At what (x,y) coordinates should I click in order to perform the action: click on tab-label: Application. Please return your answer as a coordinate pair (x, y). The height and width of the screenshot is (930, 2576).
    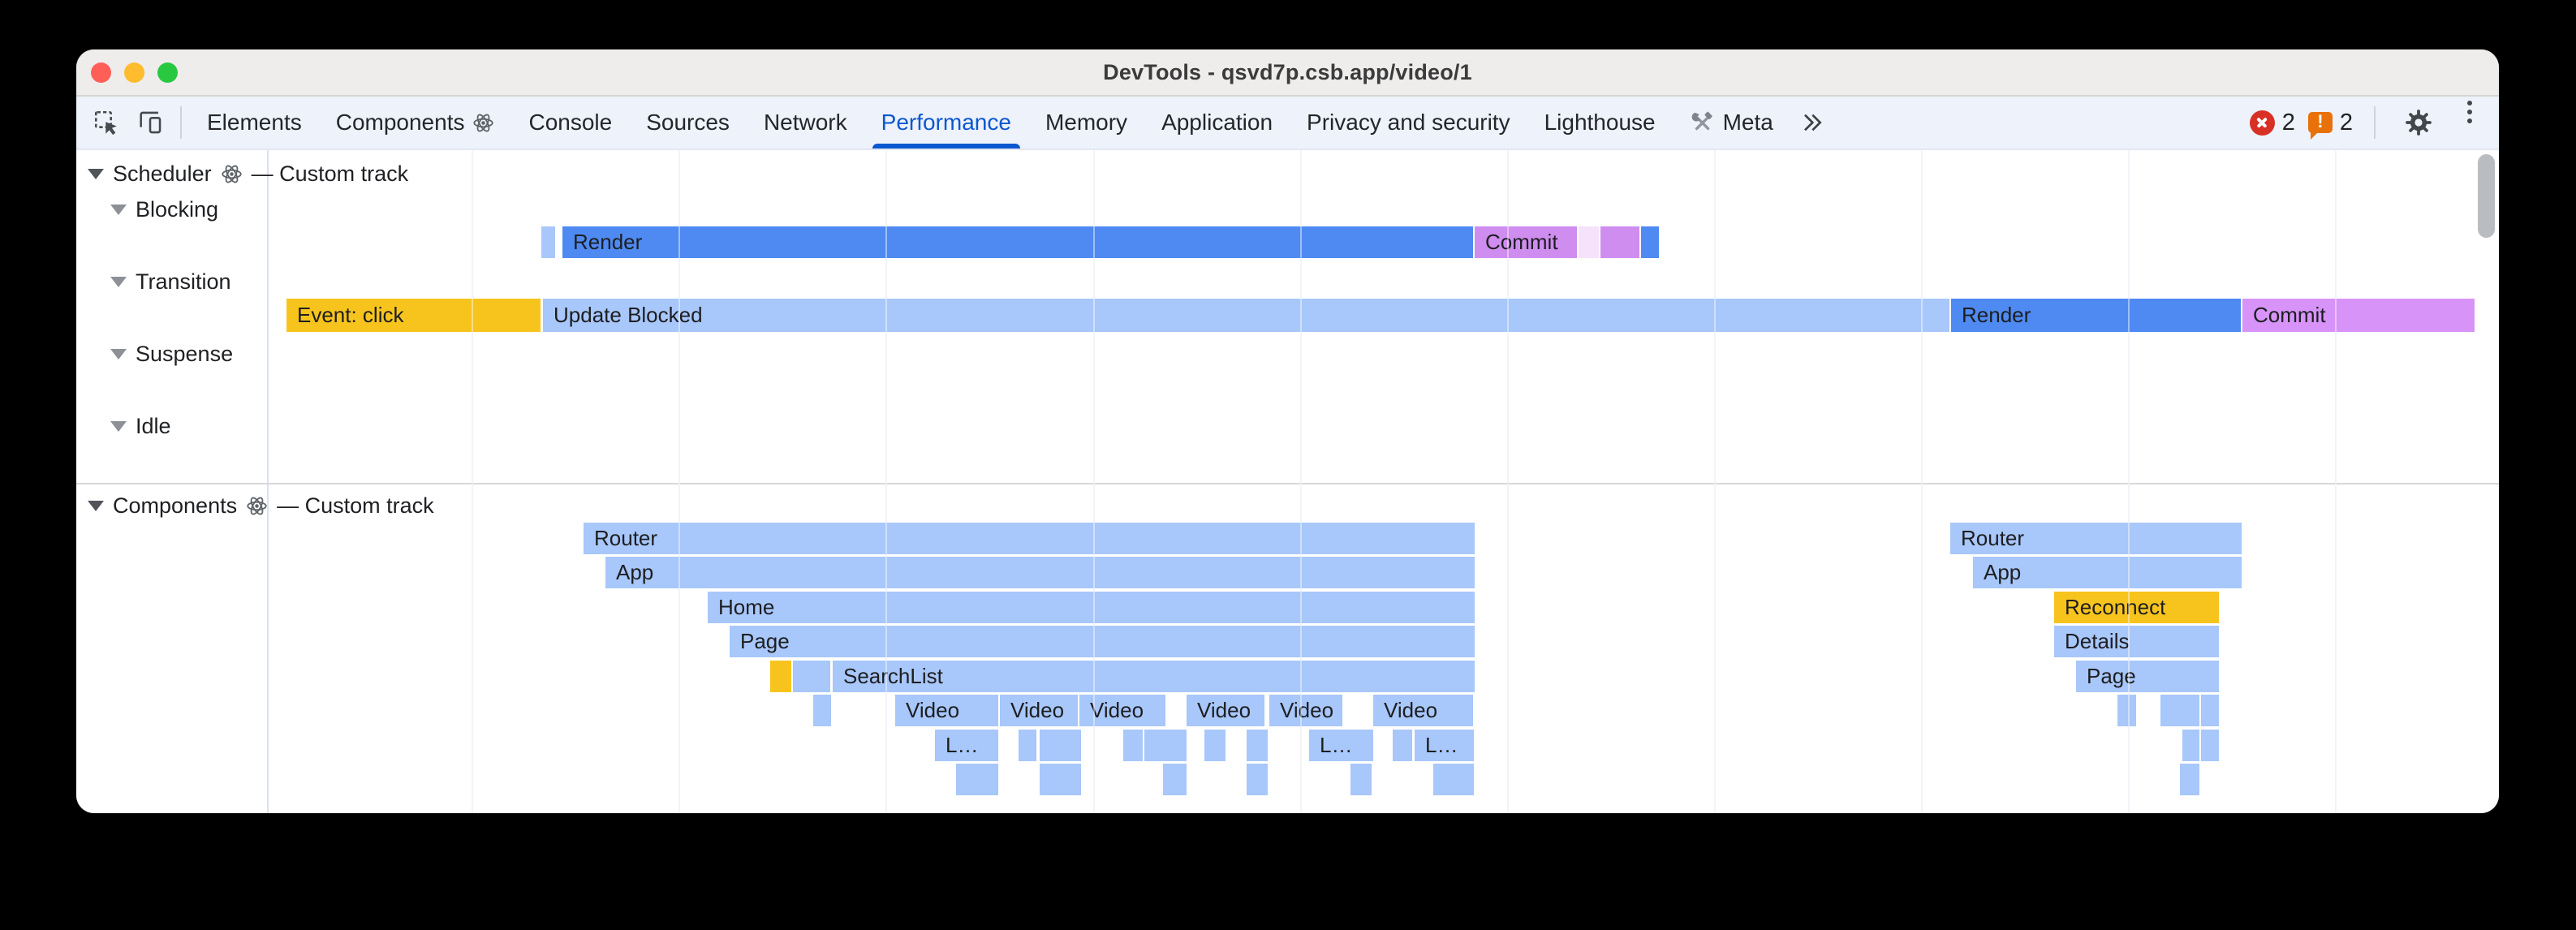
    Looking at the image, I should click on (1217, 122).